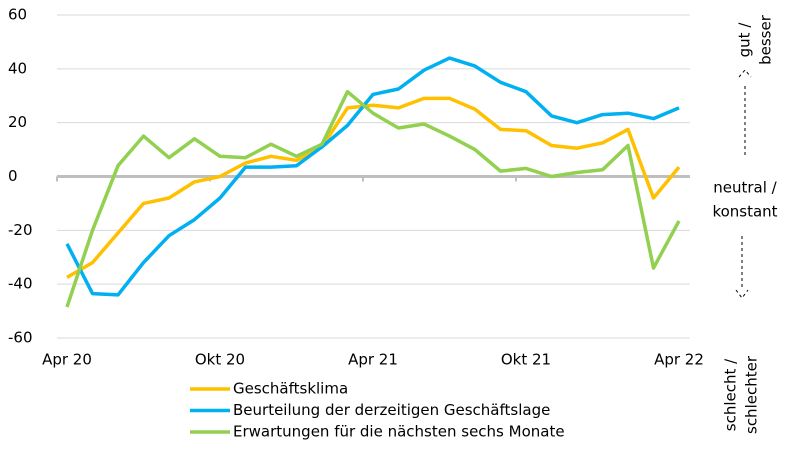 Image resolution: width=786 pixels, height=452 pixels. Describe the element at coordinates (20, 284) in the screenshot. I see `y-tick-label: -40` at that location.